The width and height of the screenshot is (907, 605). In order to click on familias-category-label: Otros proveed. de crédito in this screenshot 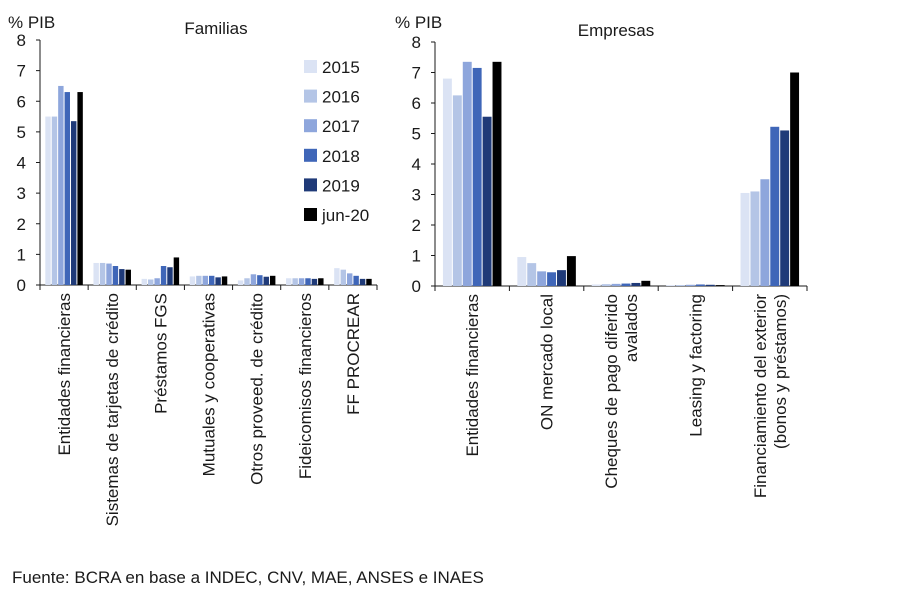, I will do `click(257, 389)`.